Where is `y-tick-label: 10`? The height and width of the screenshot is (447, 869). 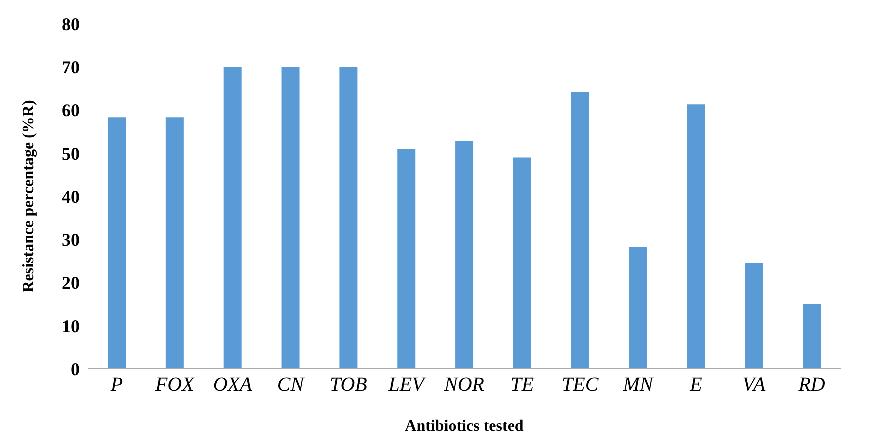
y-tick-label: 10 is located at coordinates (71, 326).